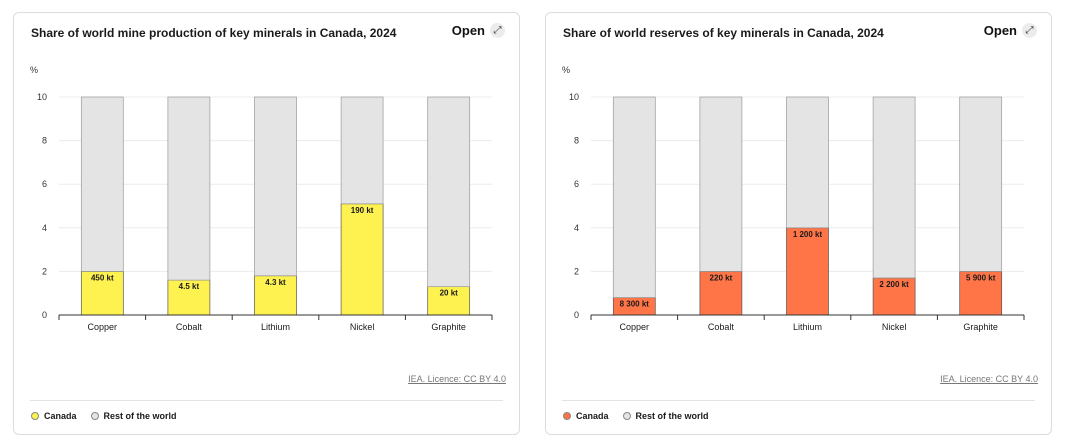 The image size is (1074, 448). Describe the element at coordinates (981, 277) in the screenshot. I see `data-label: 5 900 kt` at that location.